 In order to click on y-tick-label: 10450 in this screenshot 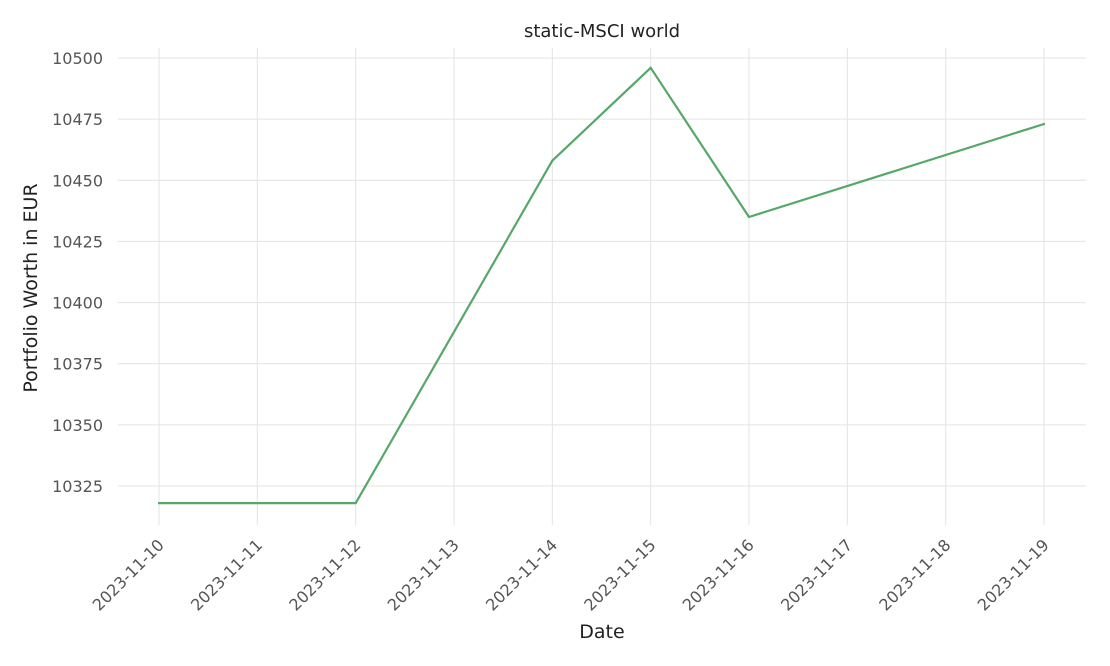, I will do `click(77, 180)`.